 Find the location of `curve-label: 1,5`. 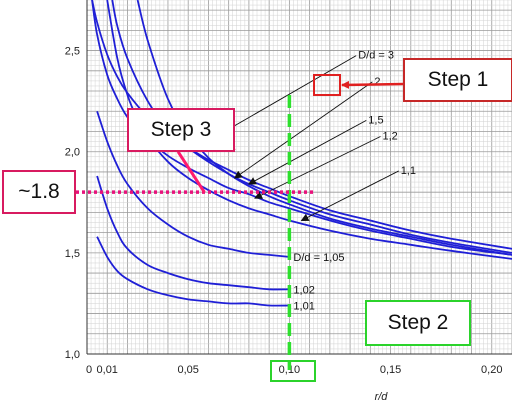

curve-label: 1,5 is located at coordinates (375, 120).